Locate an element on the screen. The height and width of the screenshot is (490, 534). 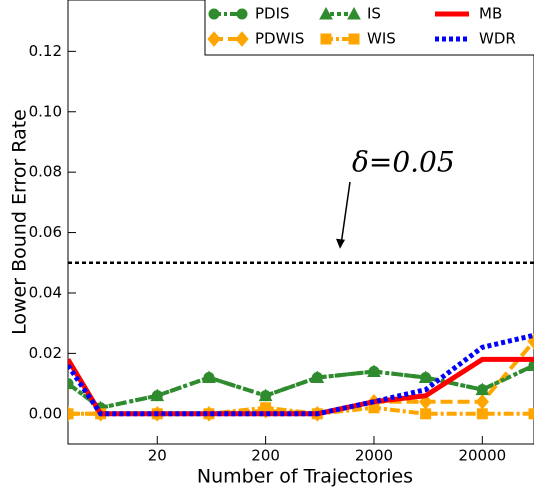
x-tick-label: 2000 is located at coordinates (374, 456).